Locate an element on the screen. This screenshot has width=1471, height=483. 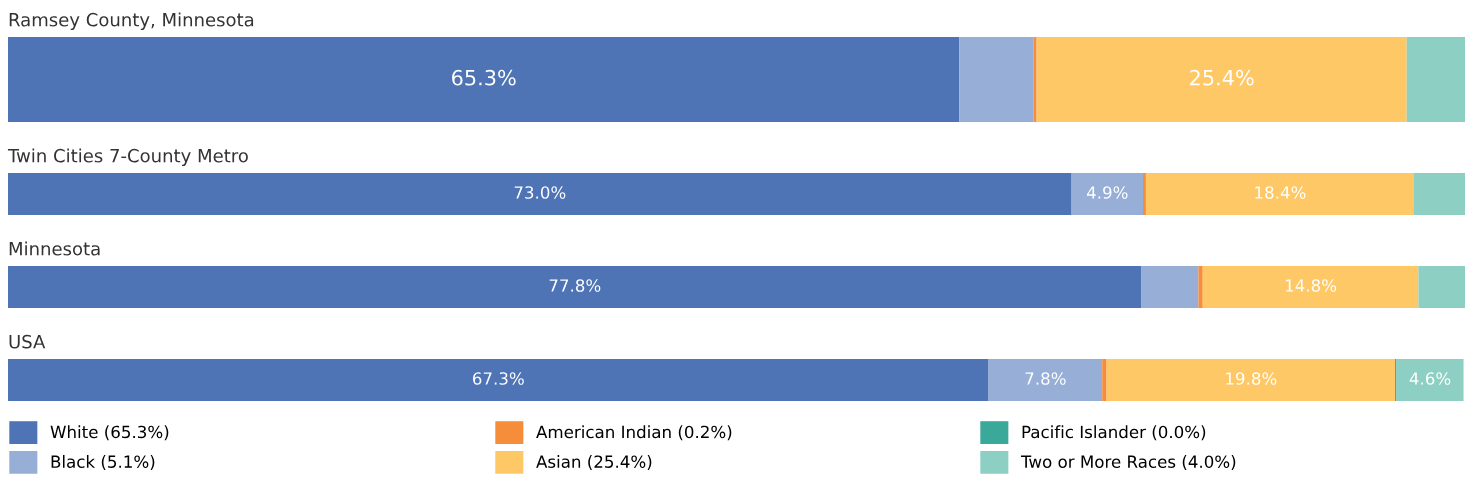
data-label: 14.8% is located at coordinates (1311, 285).